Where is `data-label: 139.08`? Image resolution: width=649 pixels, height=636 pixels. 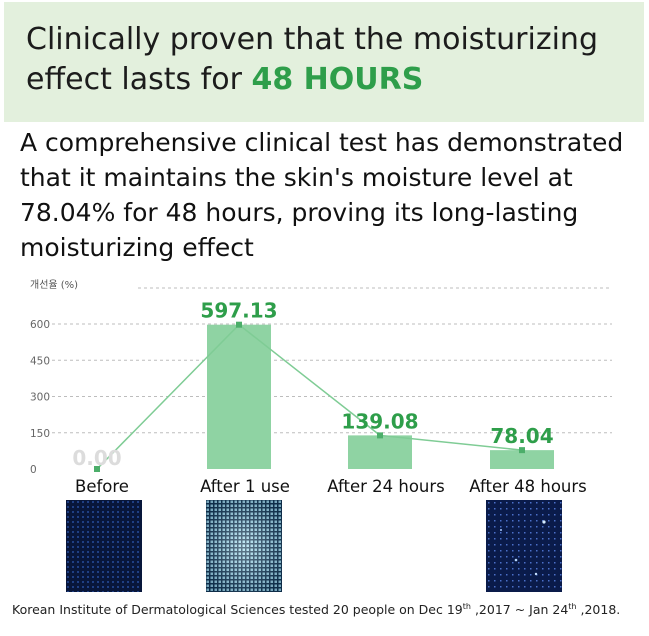 data-label: 139.08 is located at coordinates (379, 421).